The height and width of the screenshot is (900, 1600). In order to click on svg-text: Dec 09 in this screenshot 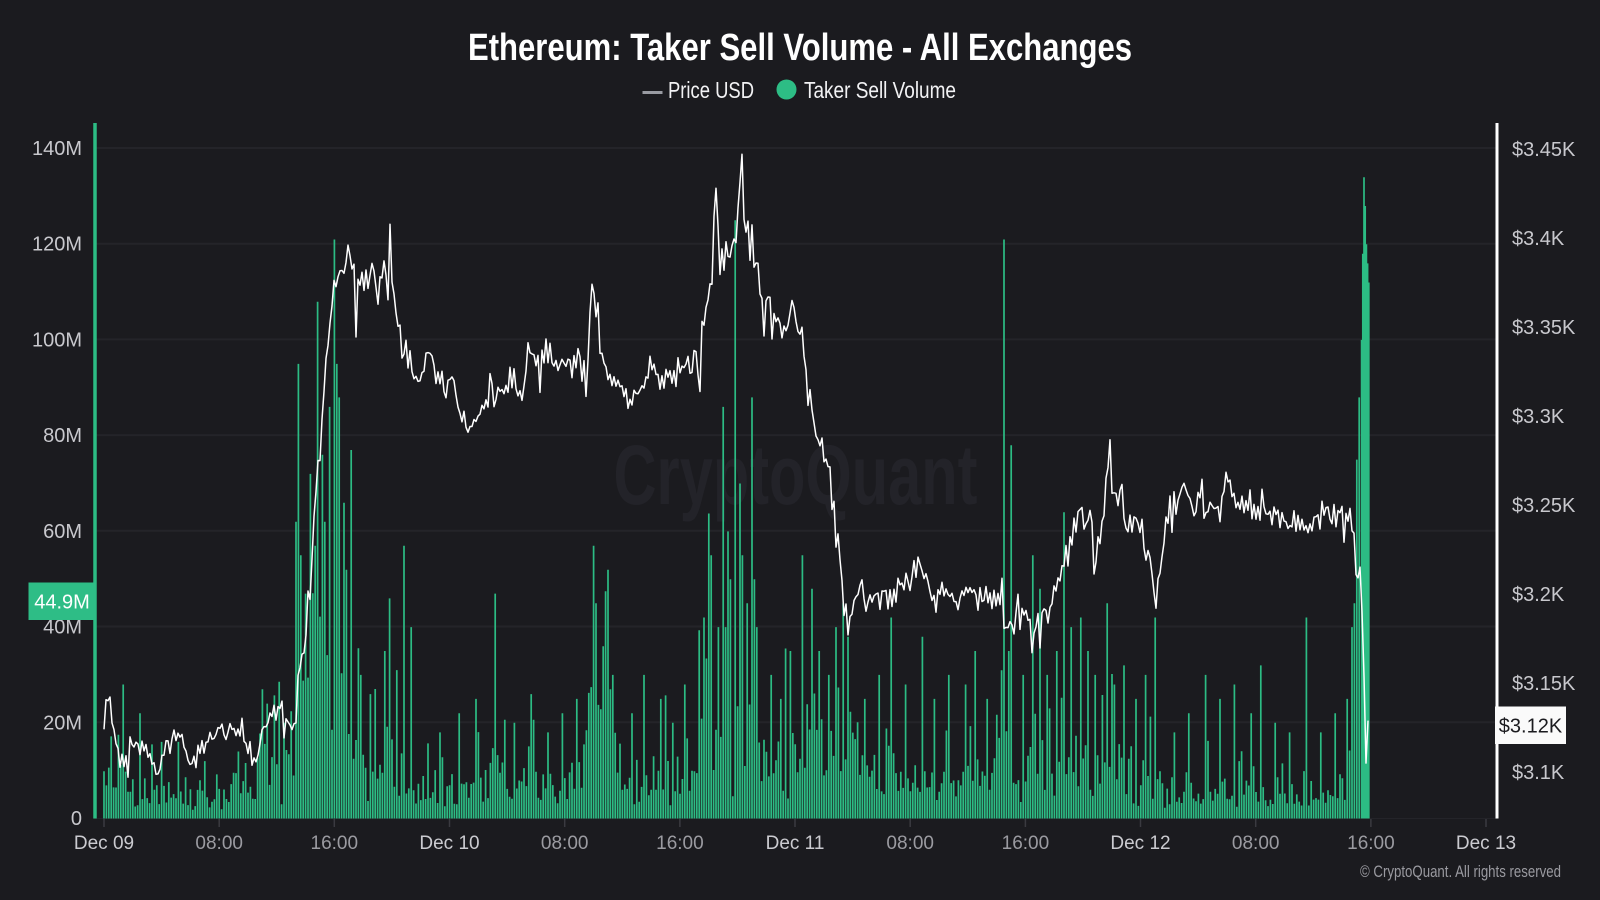, I will do `click(104, 843)`.